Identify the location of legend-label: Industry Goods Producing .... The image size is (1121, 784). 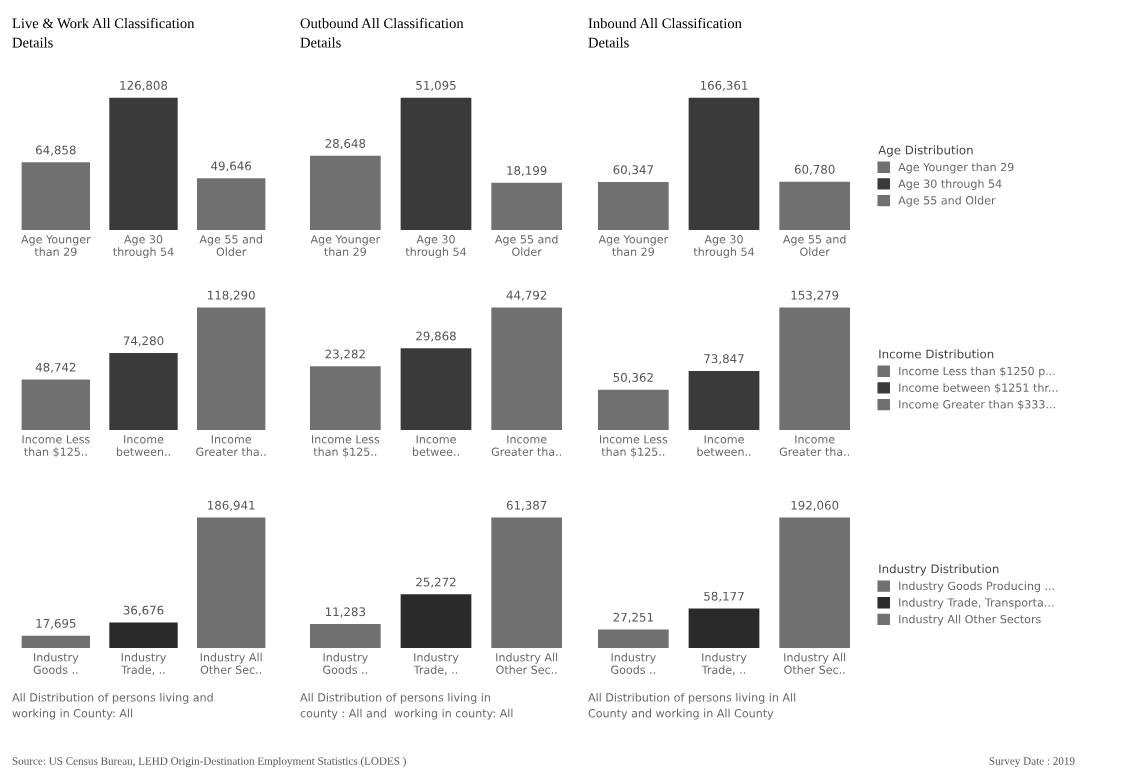
(976, 587).